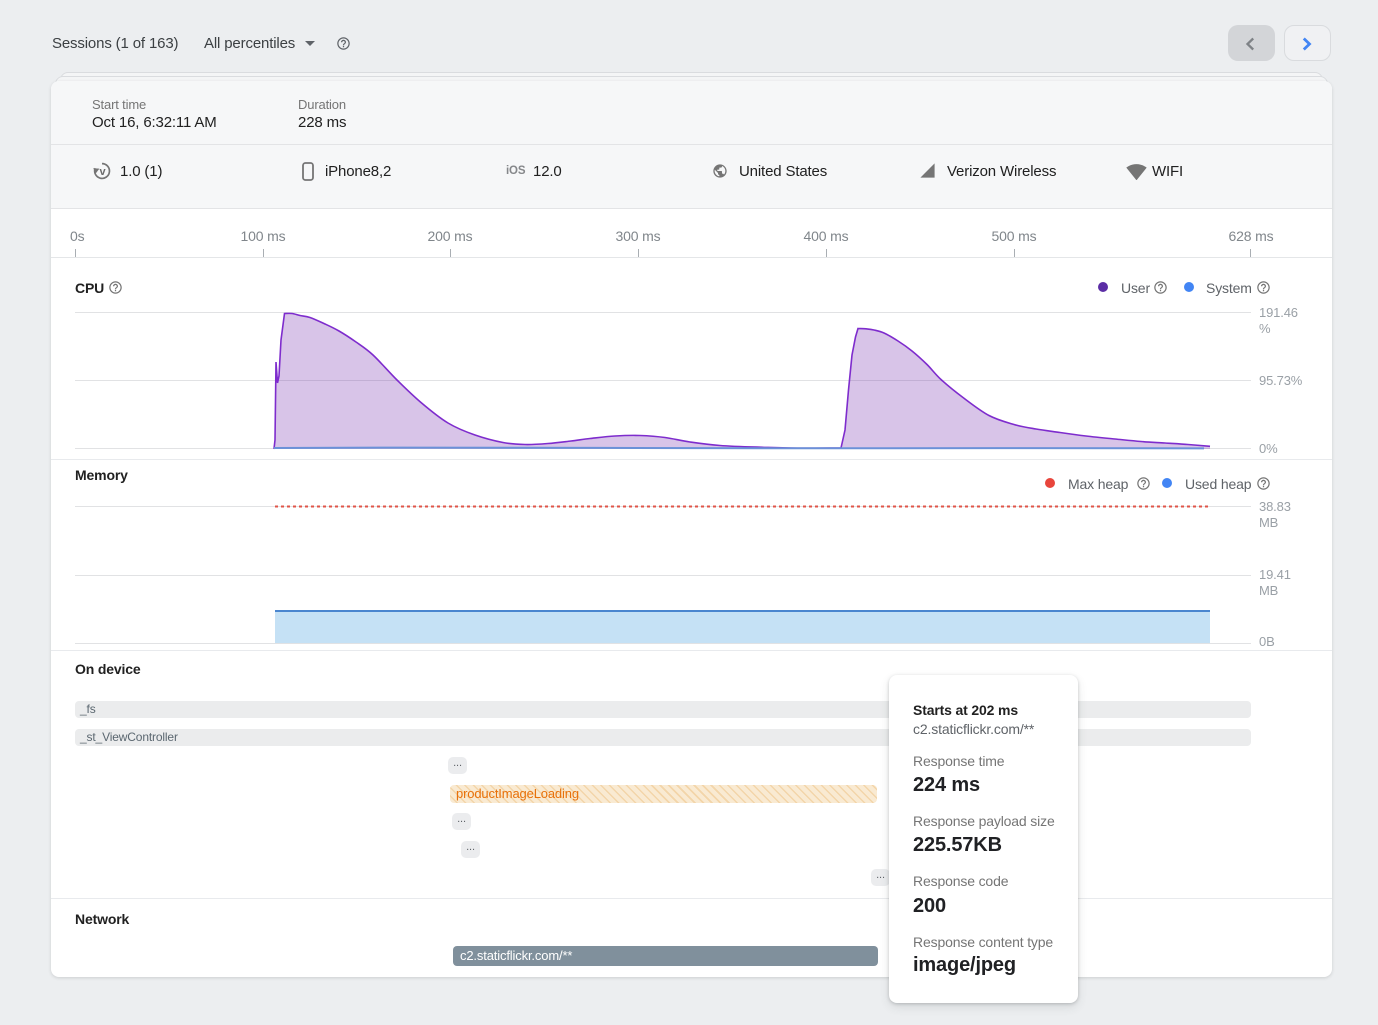 This screenshot has height=1025, width=1378. Describe the element at coordinates (103, 172) in the screenshot. I see `svg-text: v` at that location.